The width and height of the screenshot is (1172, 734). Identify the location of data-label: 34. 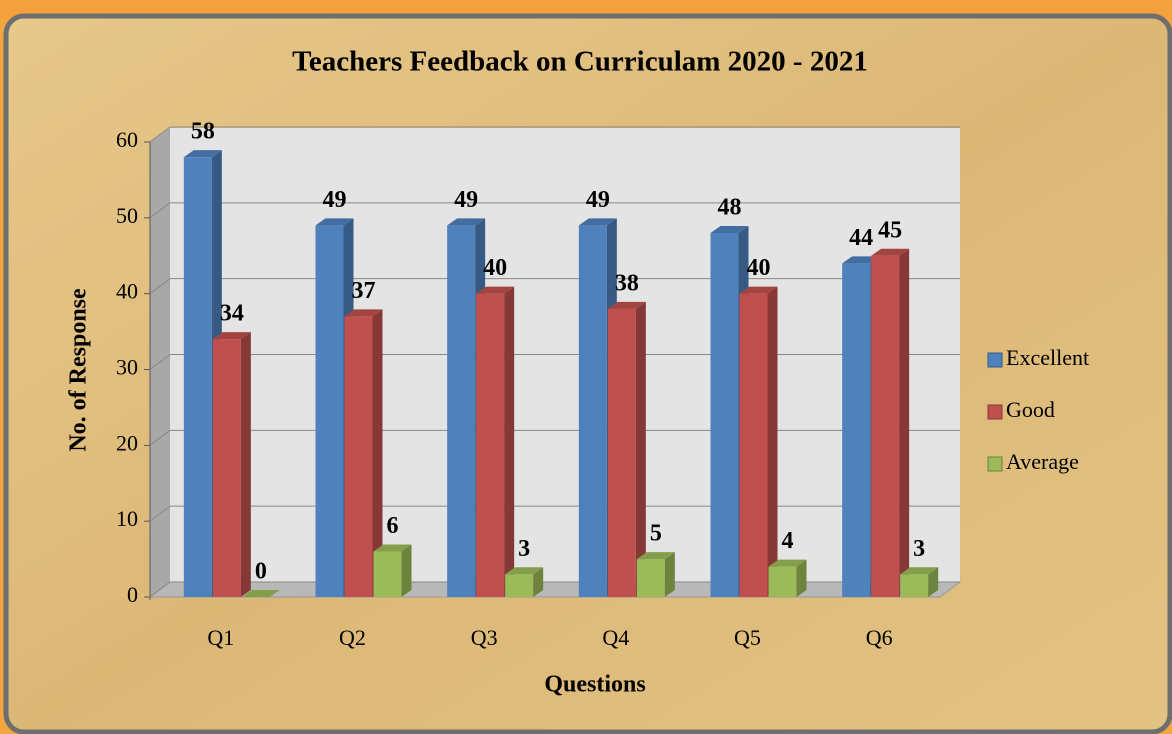
(232, 314).